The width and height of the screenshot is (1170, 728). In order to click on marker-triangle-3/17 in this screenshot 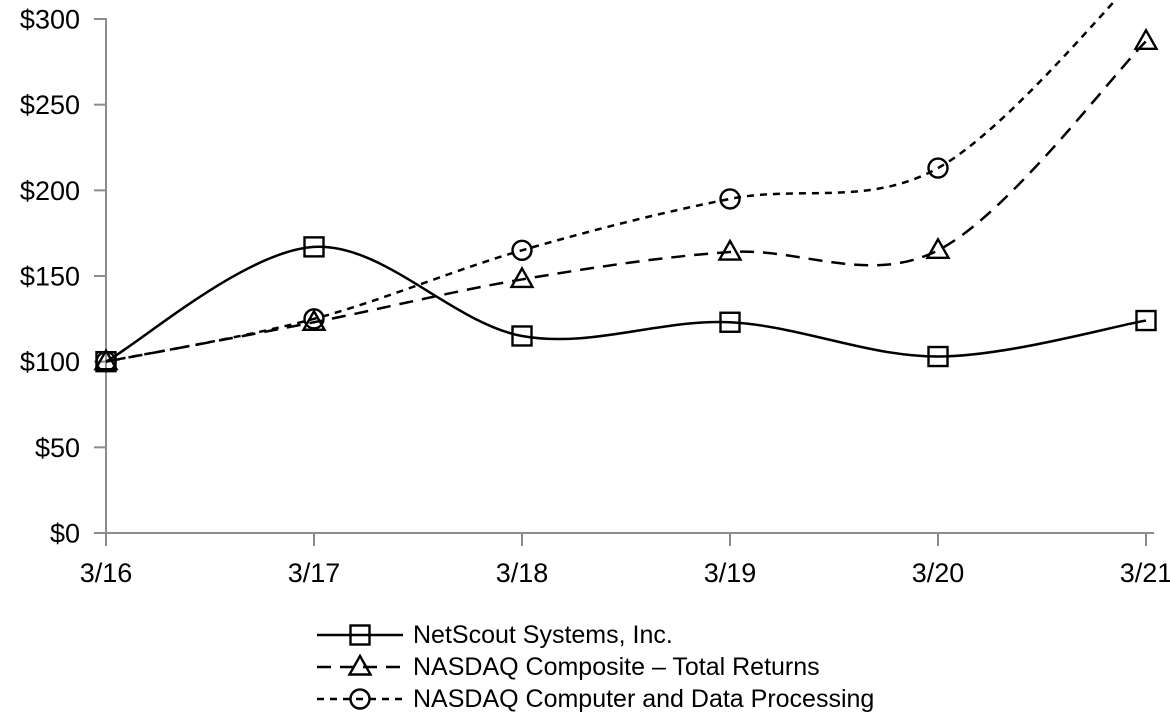, I will do `click(314, 319)`.